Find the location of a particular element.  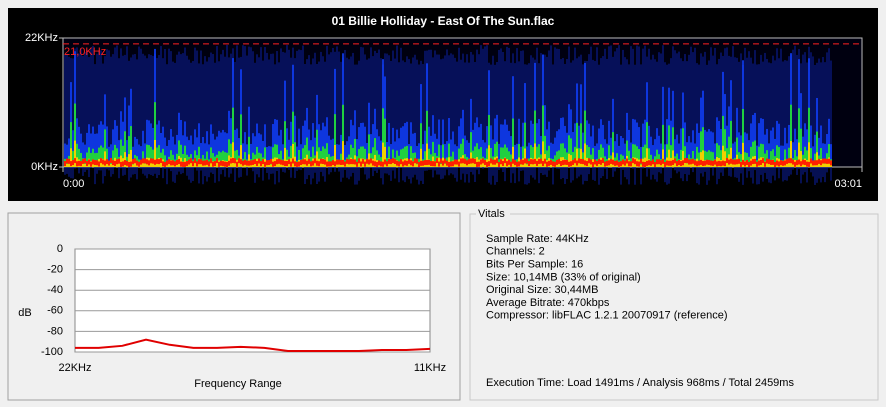

vital-line: Sample Rate: 44KHz is located at coordinates (537, 239).